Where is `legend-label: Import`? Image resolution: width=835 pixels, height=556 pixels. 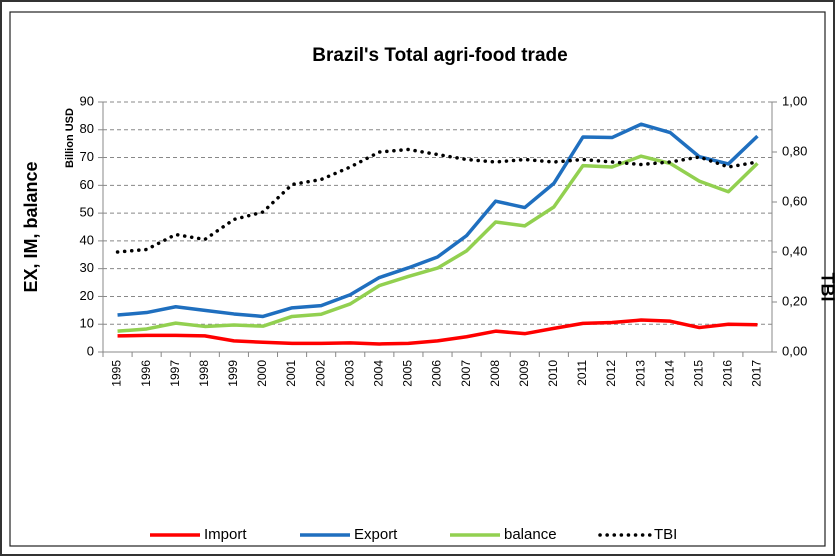 legend-label: Import is located at coordinates (225, 534).